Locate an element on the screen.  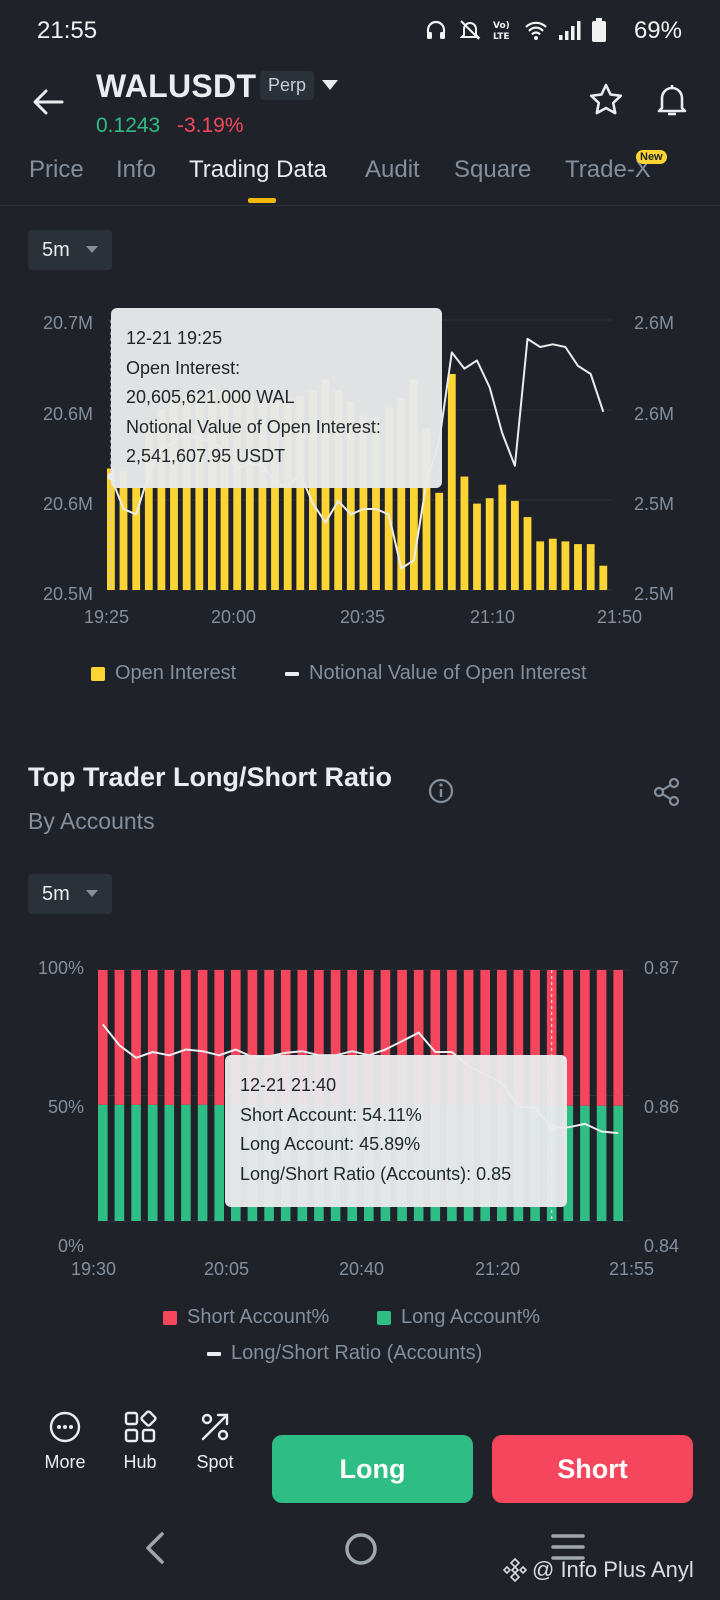
tab-info: Info is located at coordinates (136, 169).